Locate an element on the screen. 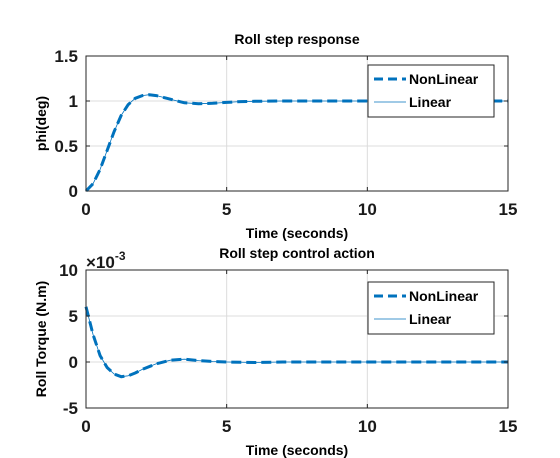  y-axis-multiplier-base: ×10 is located at coordinates (100, 262).